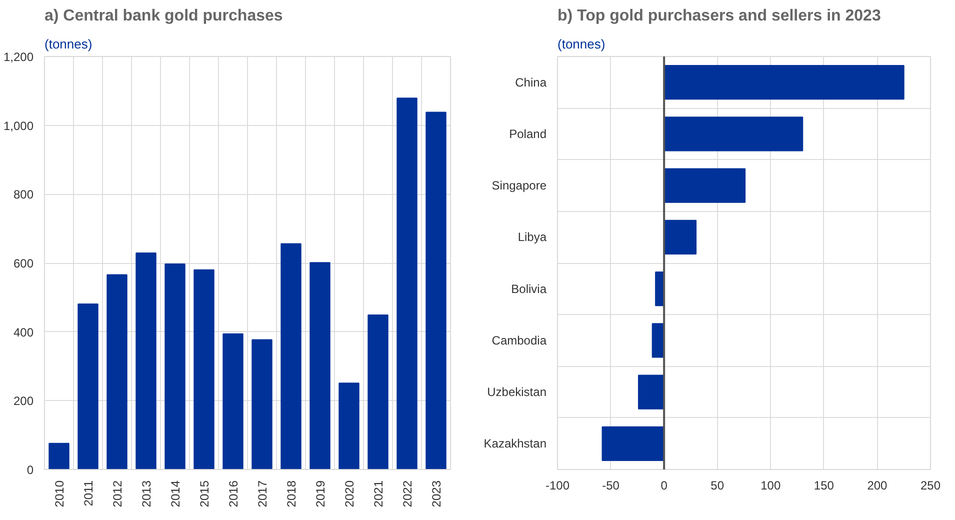  Describe the element at coordinates (163, 16) in the screenshot. I see `chart-title: a) Central bank gold purchases` at that location.